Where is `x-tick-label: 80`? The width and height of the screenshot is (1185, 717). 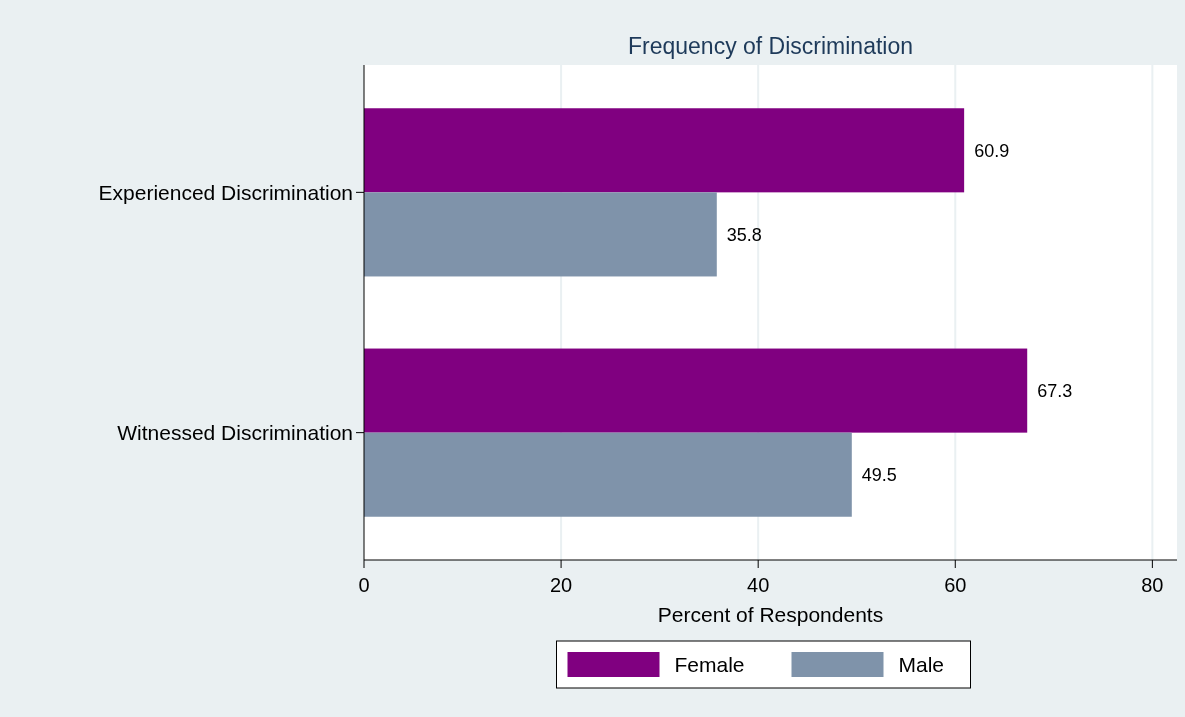
x-tick-label: 80 is located at coordinates (1152, 585).